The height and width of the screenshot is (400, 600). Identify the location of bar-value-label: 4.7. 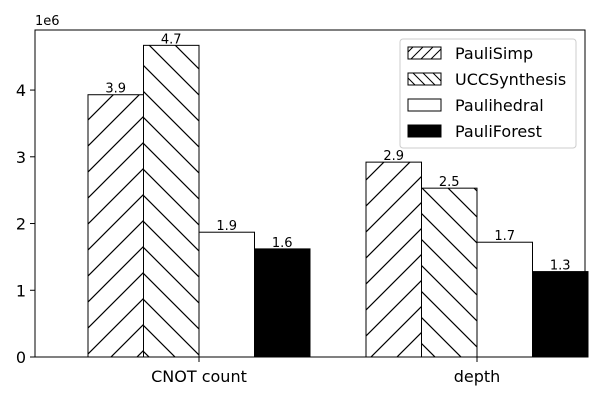
(171, 39).